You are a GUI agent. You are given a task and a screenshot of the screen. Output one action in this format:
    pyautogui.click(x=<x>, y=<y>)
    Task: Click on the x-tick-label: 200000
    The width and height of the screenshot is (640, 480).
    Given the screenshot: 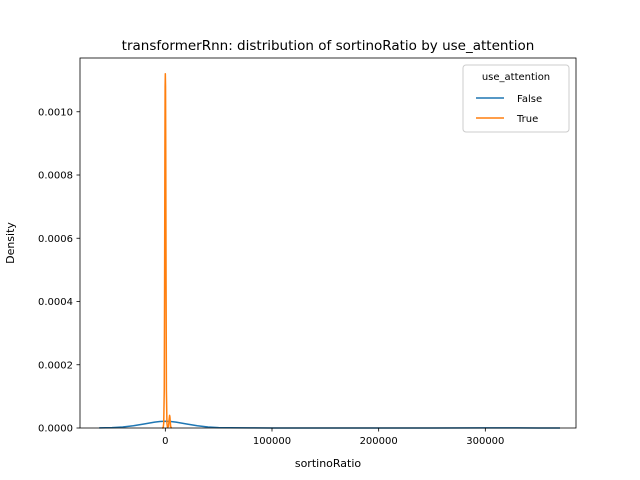 What is the action you would take?
    pyautogui.click(x=379, y=441)
    